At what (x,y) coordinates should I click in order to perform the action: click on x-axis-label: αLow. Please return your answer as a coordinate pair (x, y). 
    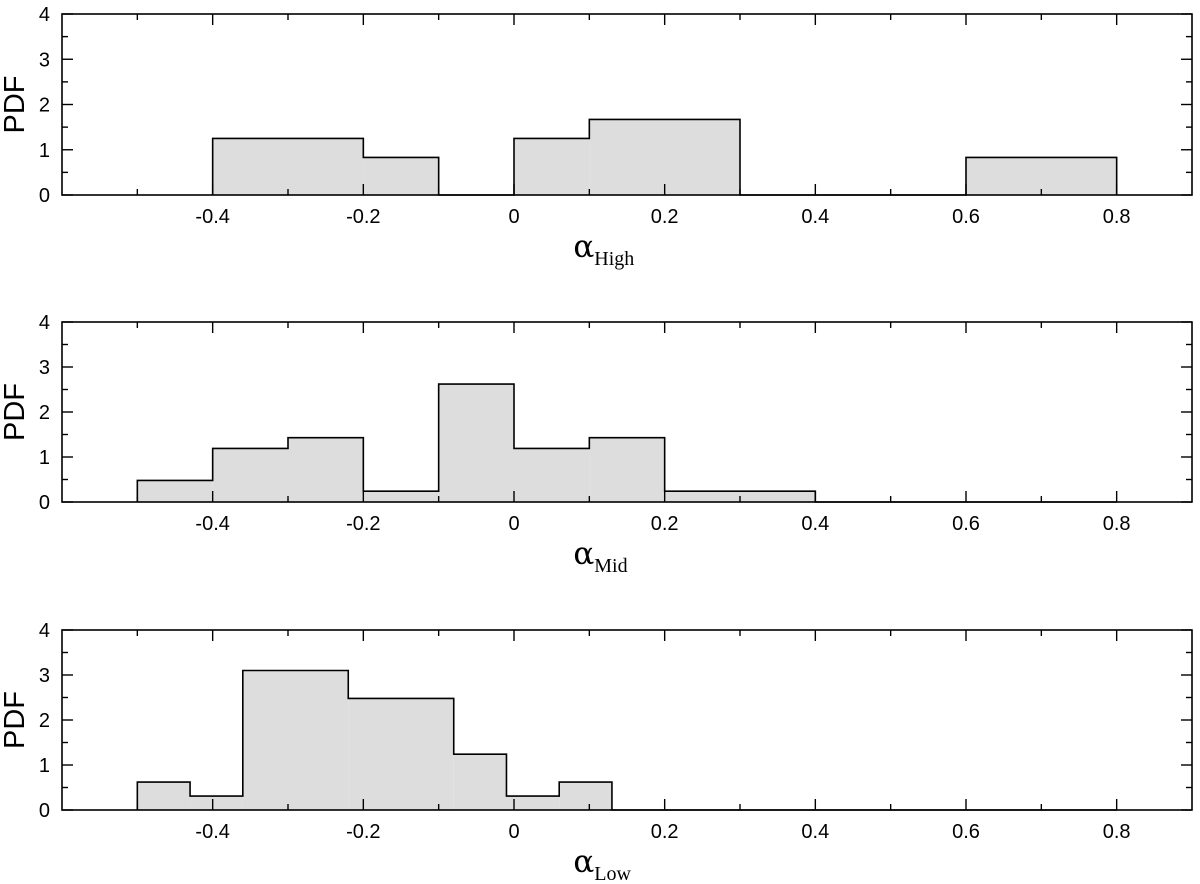
    Looking at the image, I should click on (602, 864).